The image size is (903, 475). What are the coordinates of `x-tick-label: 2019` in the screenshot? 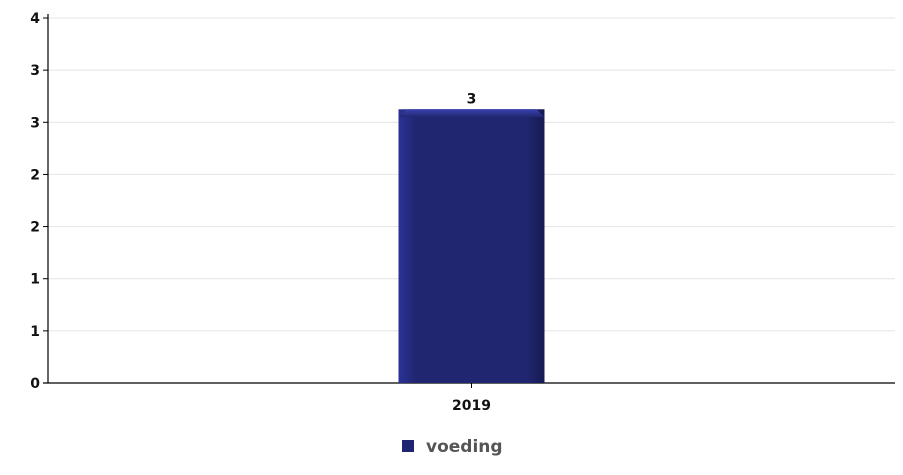 It's located at (471, 406).